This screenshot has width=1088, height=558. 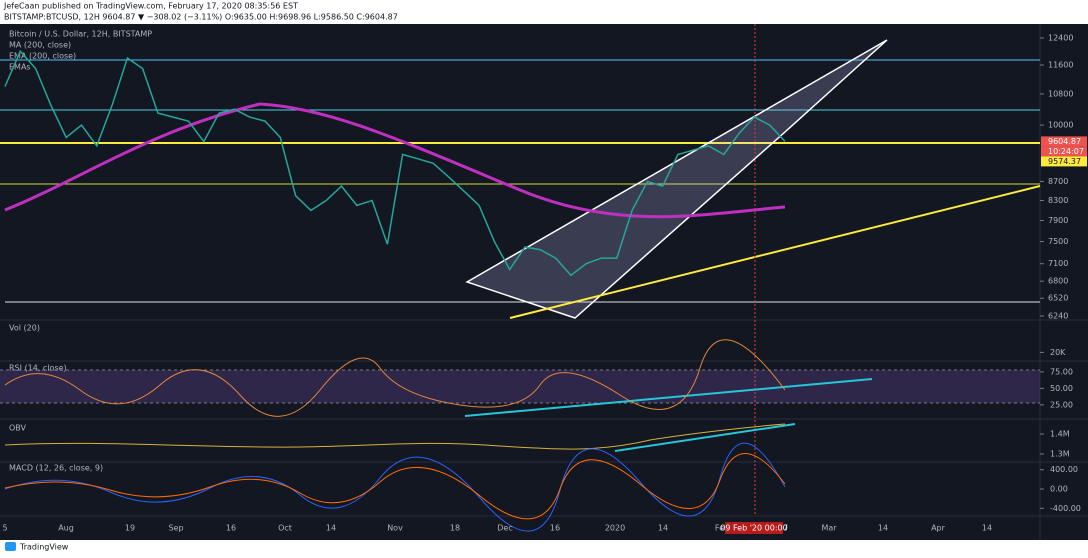 What do you see at coordinates (1060, 93) in the screenshot?
I see `y-tick-label: 10800` at bounding box center [1060, 93].